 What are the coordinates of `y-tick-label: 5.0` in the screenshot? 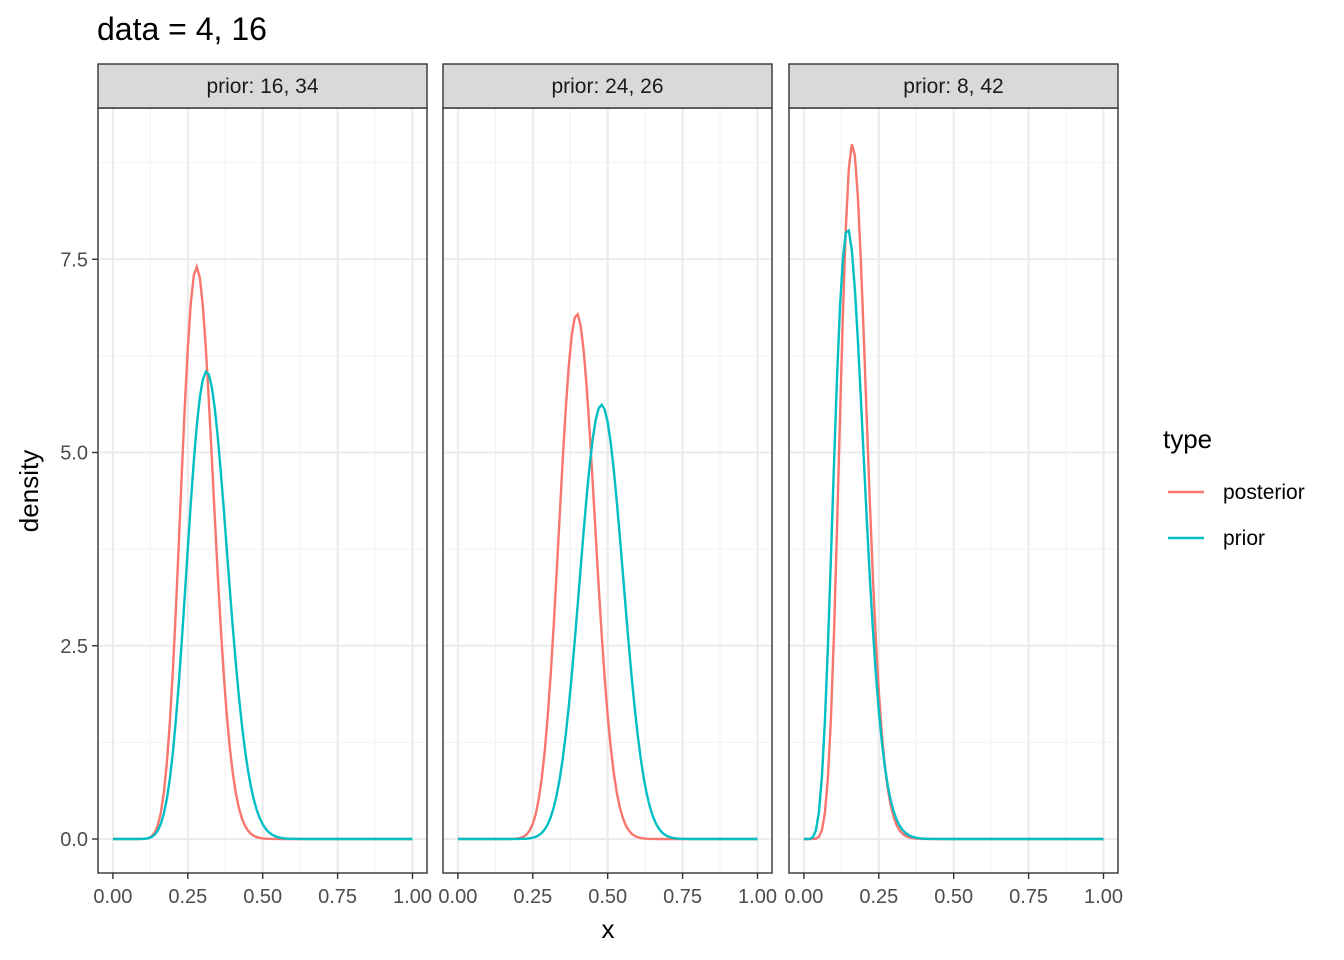 It's located at (74, 454).